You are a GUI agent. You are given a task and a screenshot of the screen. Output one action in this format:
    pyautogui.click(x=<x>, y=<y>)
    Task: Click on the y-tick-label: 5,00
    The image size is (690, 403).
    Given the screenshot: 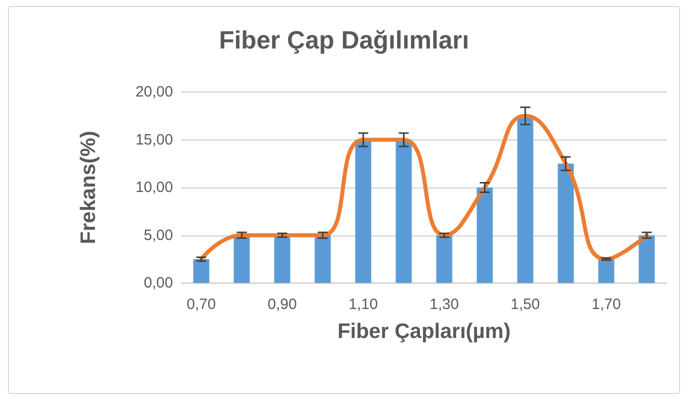 What is the action you would take?
    pyautogui.click(x=158, y=235)
    